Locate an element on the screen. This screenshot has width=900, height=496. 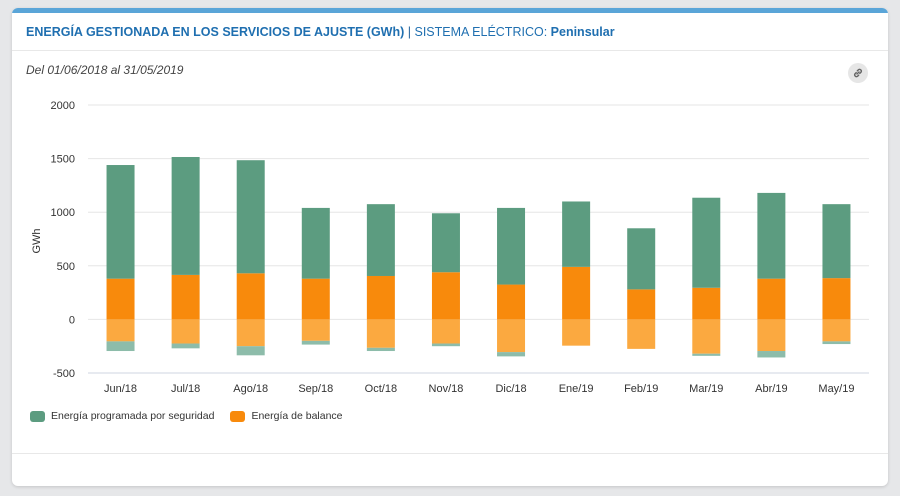
y-tick-label: 2000 is located at coordinates (63, 106).